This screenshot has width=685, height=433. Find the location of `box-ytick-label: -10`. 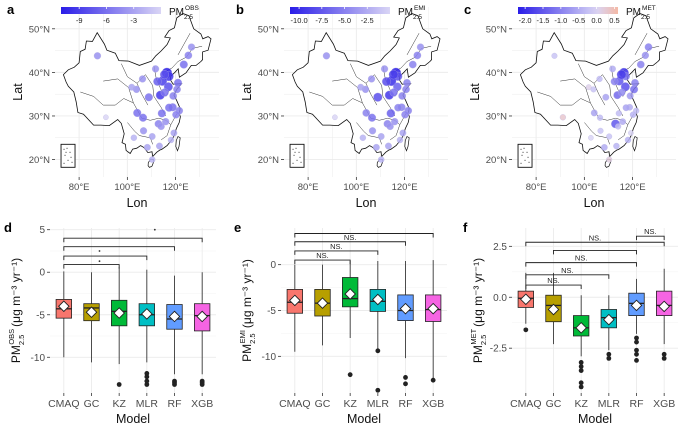

box-ytick-label: -10 is located at coordinates (269, 357).